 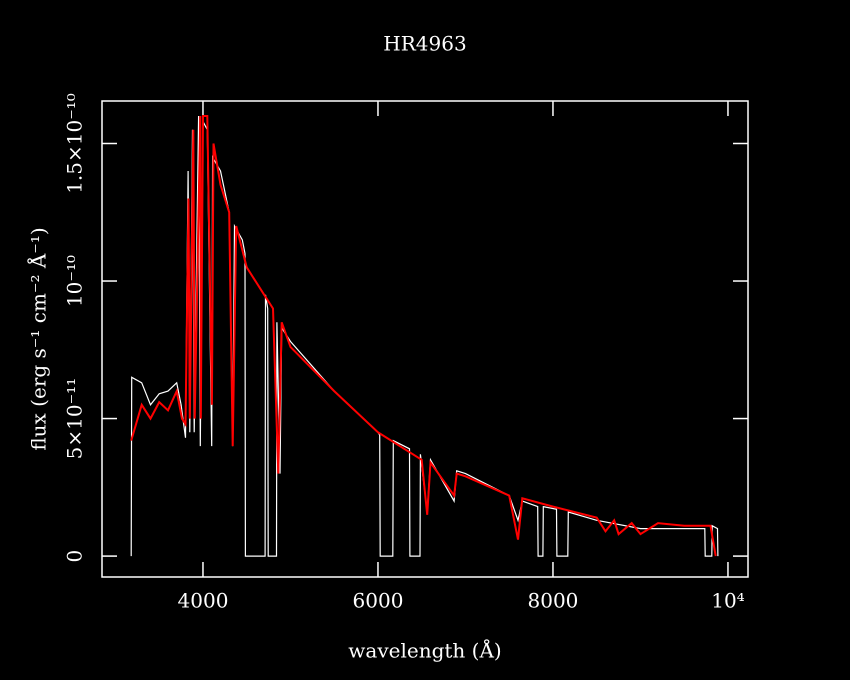 I want to click on y-tick-label: 0, so click(x=75, y=556).